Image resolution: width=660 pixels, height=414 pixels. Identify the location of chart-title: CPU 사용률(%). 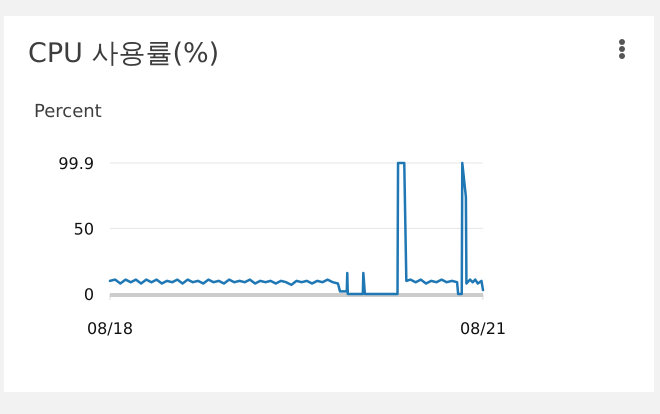
(124, 53).